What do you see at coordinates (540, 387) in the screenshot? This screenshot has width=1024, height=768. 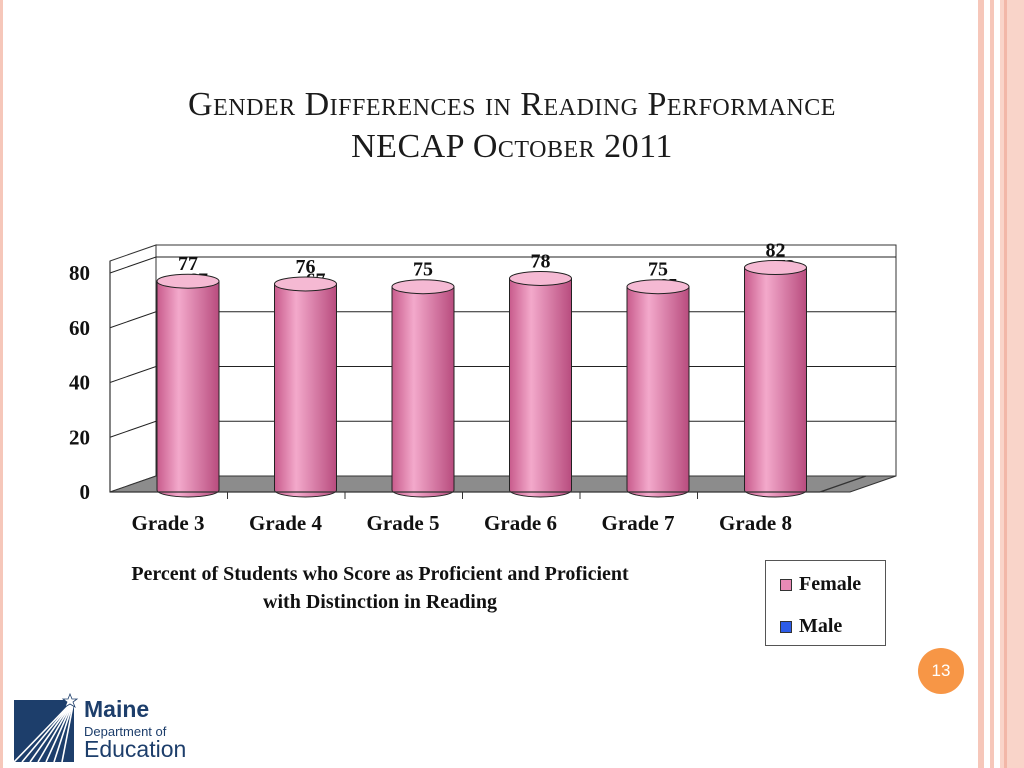 I see `bar-female-4-body` at bounding box center [540, 387].